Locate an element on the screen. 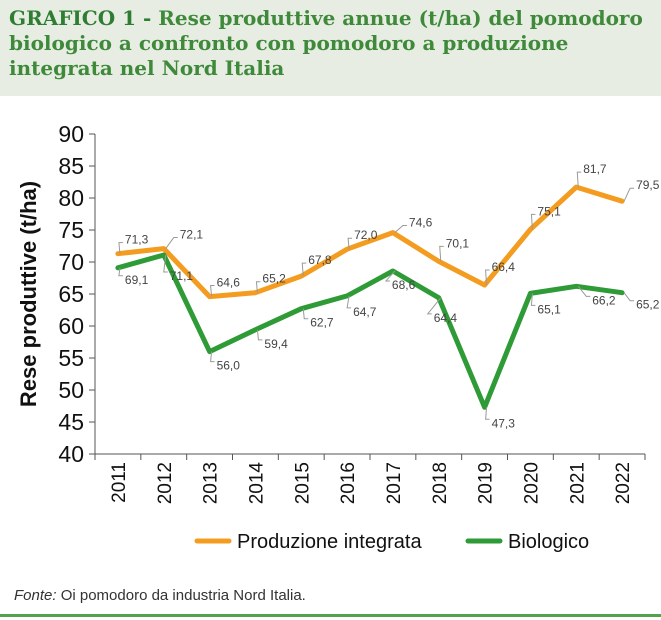 This screenshot has height=620, width=661. x-tick-label: 2019 is located at coordinates (486, 483).